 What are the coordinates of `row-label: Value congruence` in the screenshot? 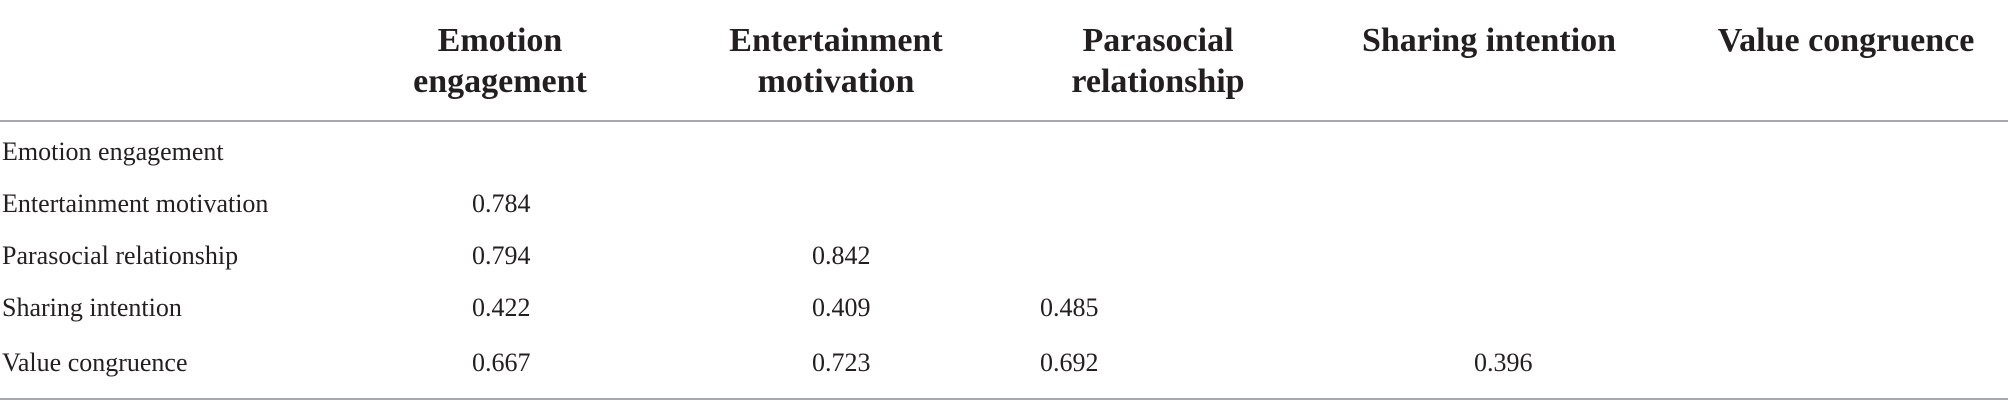 It's located at (175, 367).